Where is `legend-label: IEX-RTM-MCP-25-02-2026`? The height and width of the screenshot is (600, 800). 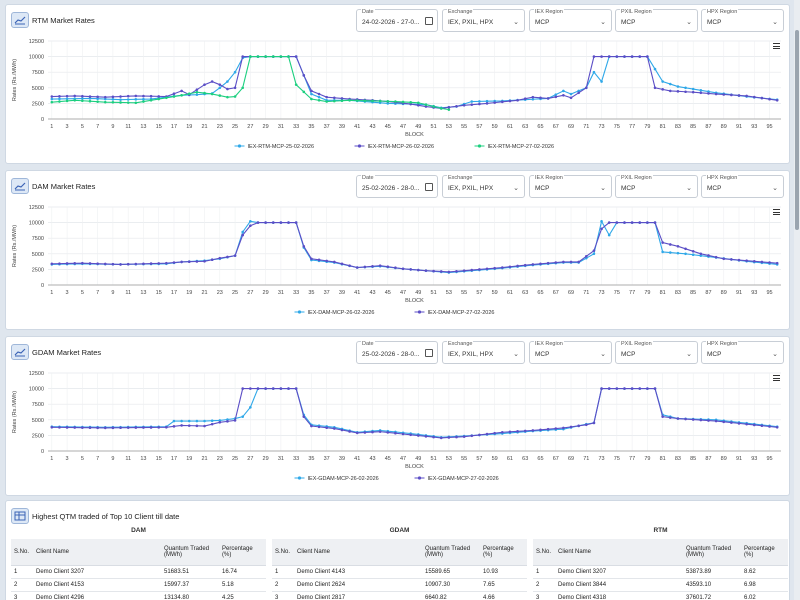 legend-label: IEX-RTM-MCP-25-02-2026 is located at coordinates (281, 147).